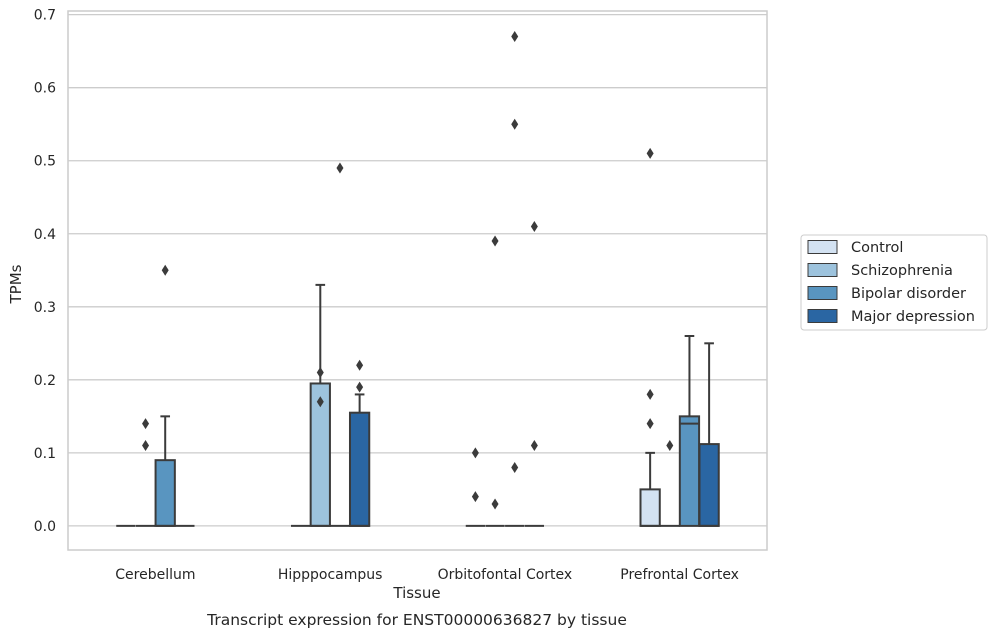 The width and height of the screenshot is (997, 637). Describe the element at coordinates (45, 16) in the screenshot. I see `y-tick-label: 0.7` at that location.